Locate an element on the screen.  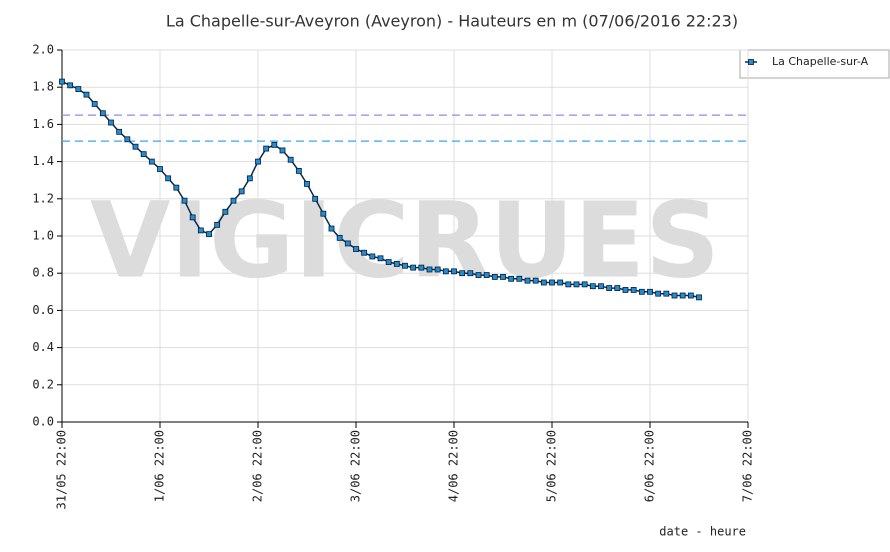
x-tick-label: 5/06 22:00 is located at coordinates (552, 466).